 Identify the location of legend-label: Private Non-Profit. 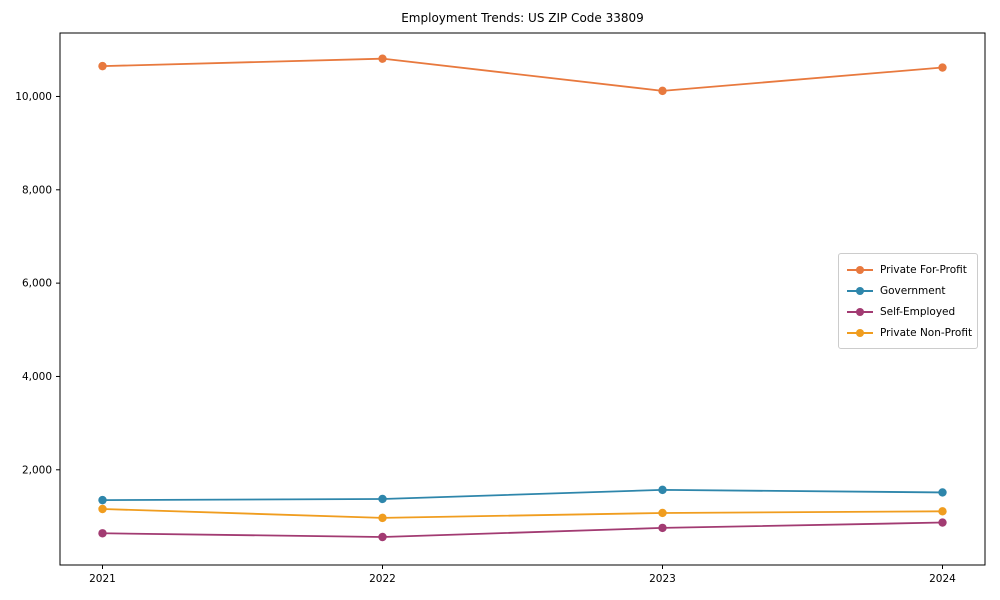
(926, 332).